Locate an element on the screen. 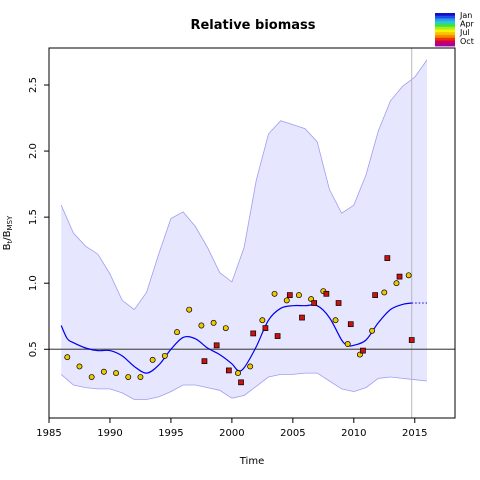 Image resolution: width=480 pixels, height=480 pixels. band-lower-edge is located at coordinates (244, 386).